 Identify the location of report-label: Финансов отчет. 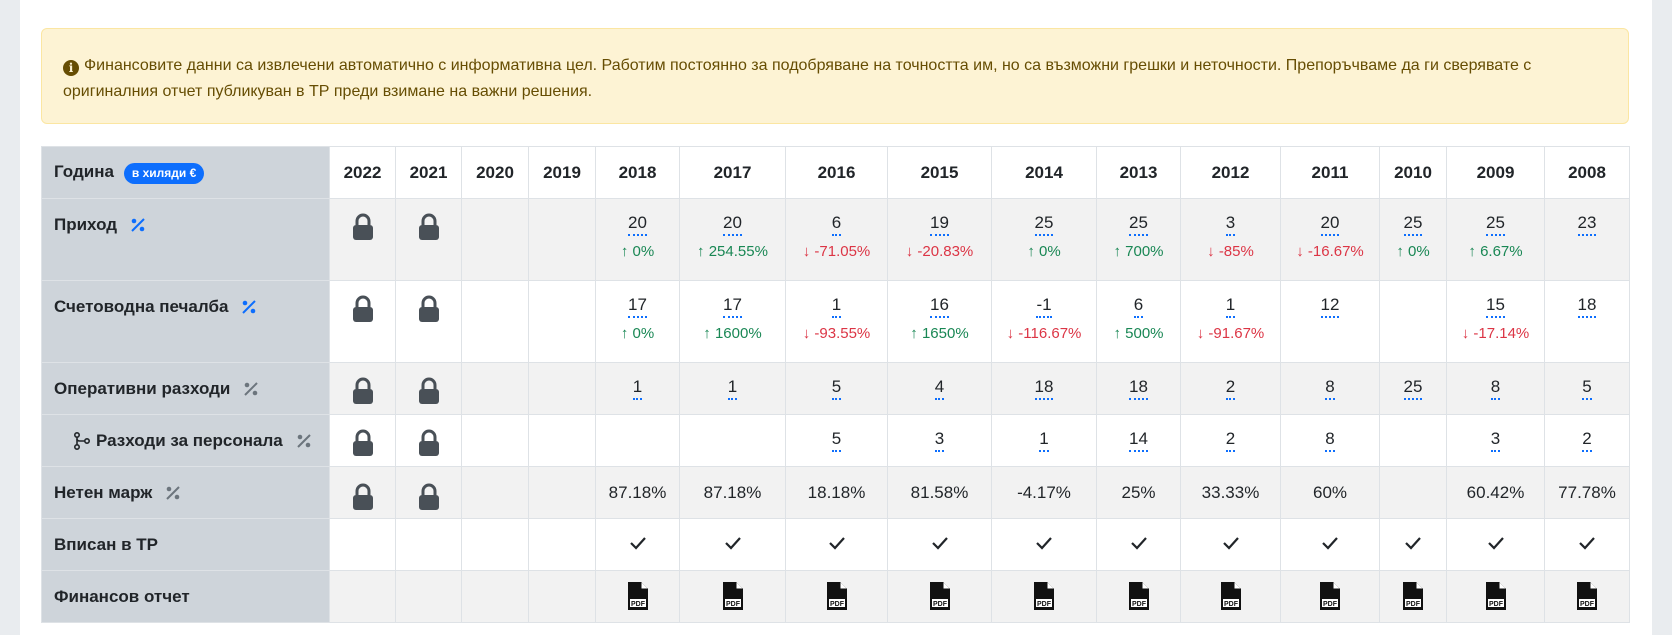
(122, 596).